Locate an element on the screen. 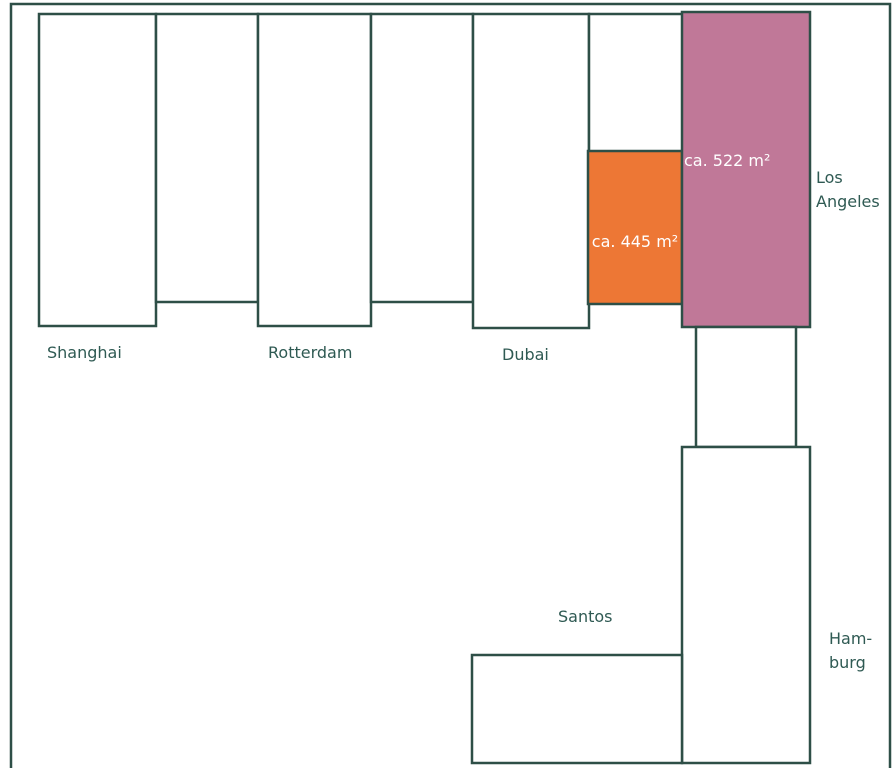 Image resolution: width=892 pixels, height=772 pixels. area-label-orange: ca. 445 m² is located at coordinates (635, 241).